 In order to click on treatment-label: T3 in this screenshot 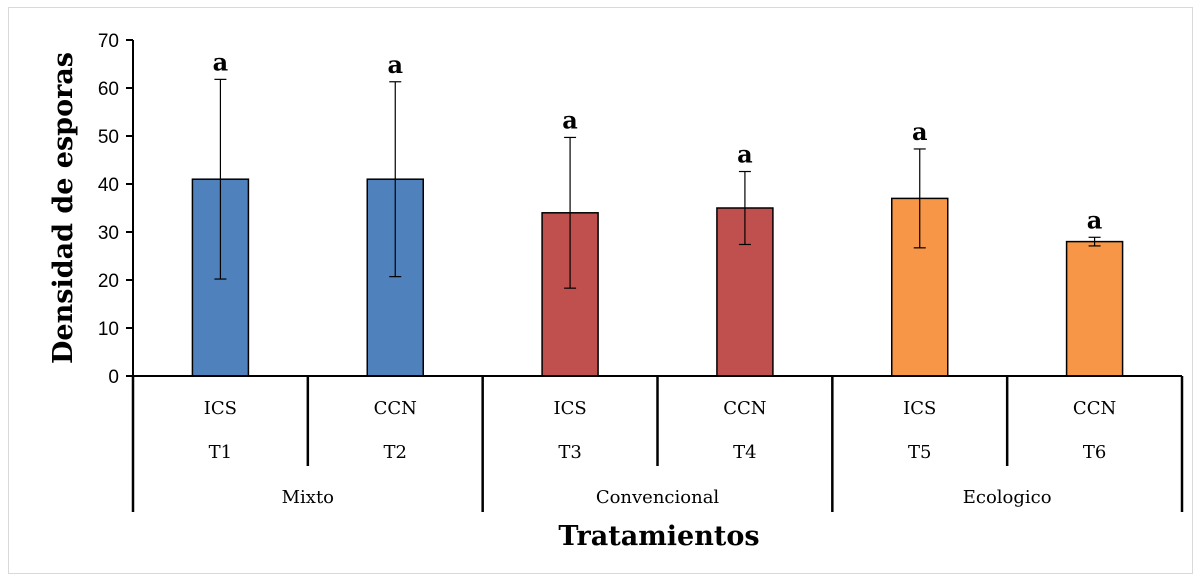, I will do `click(569, 452)`.